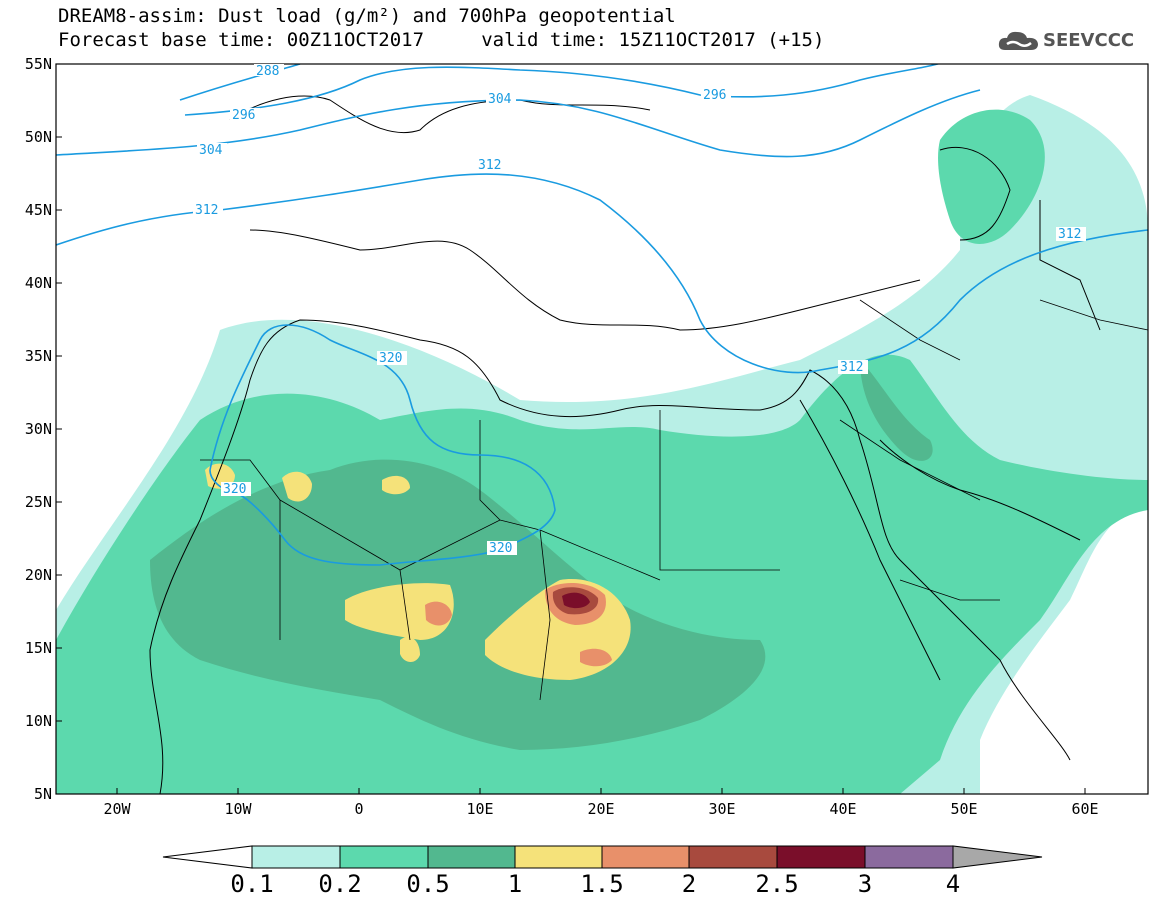 The width and height of the screenshot is (1165, 907). Describe the element at coordinates (645, 857) in the screenshot. I see `colorbar-swatch-1.5` at that location.